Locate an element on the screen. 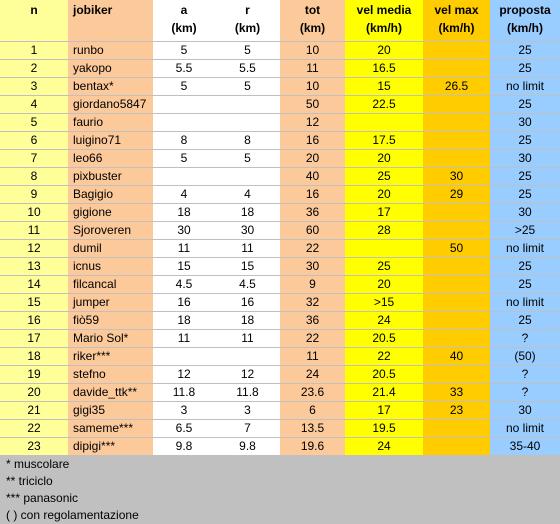  cell-jobiker: fiò59 is located at coordinates (110, 320).